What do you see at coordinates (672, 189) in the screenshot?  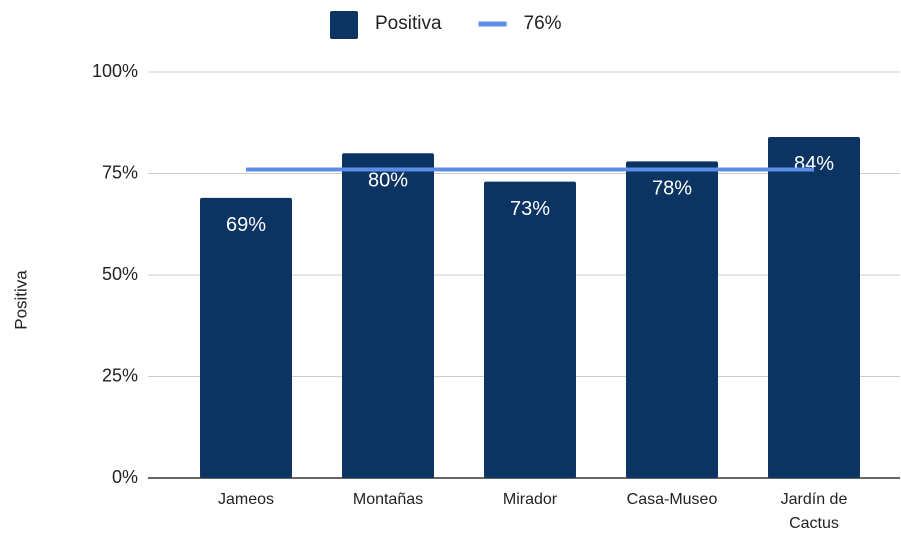 I see `data-label: 78%` at bounding box center [672, 189].